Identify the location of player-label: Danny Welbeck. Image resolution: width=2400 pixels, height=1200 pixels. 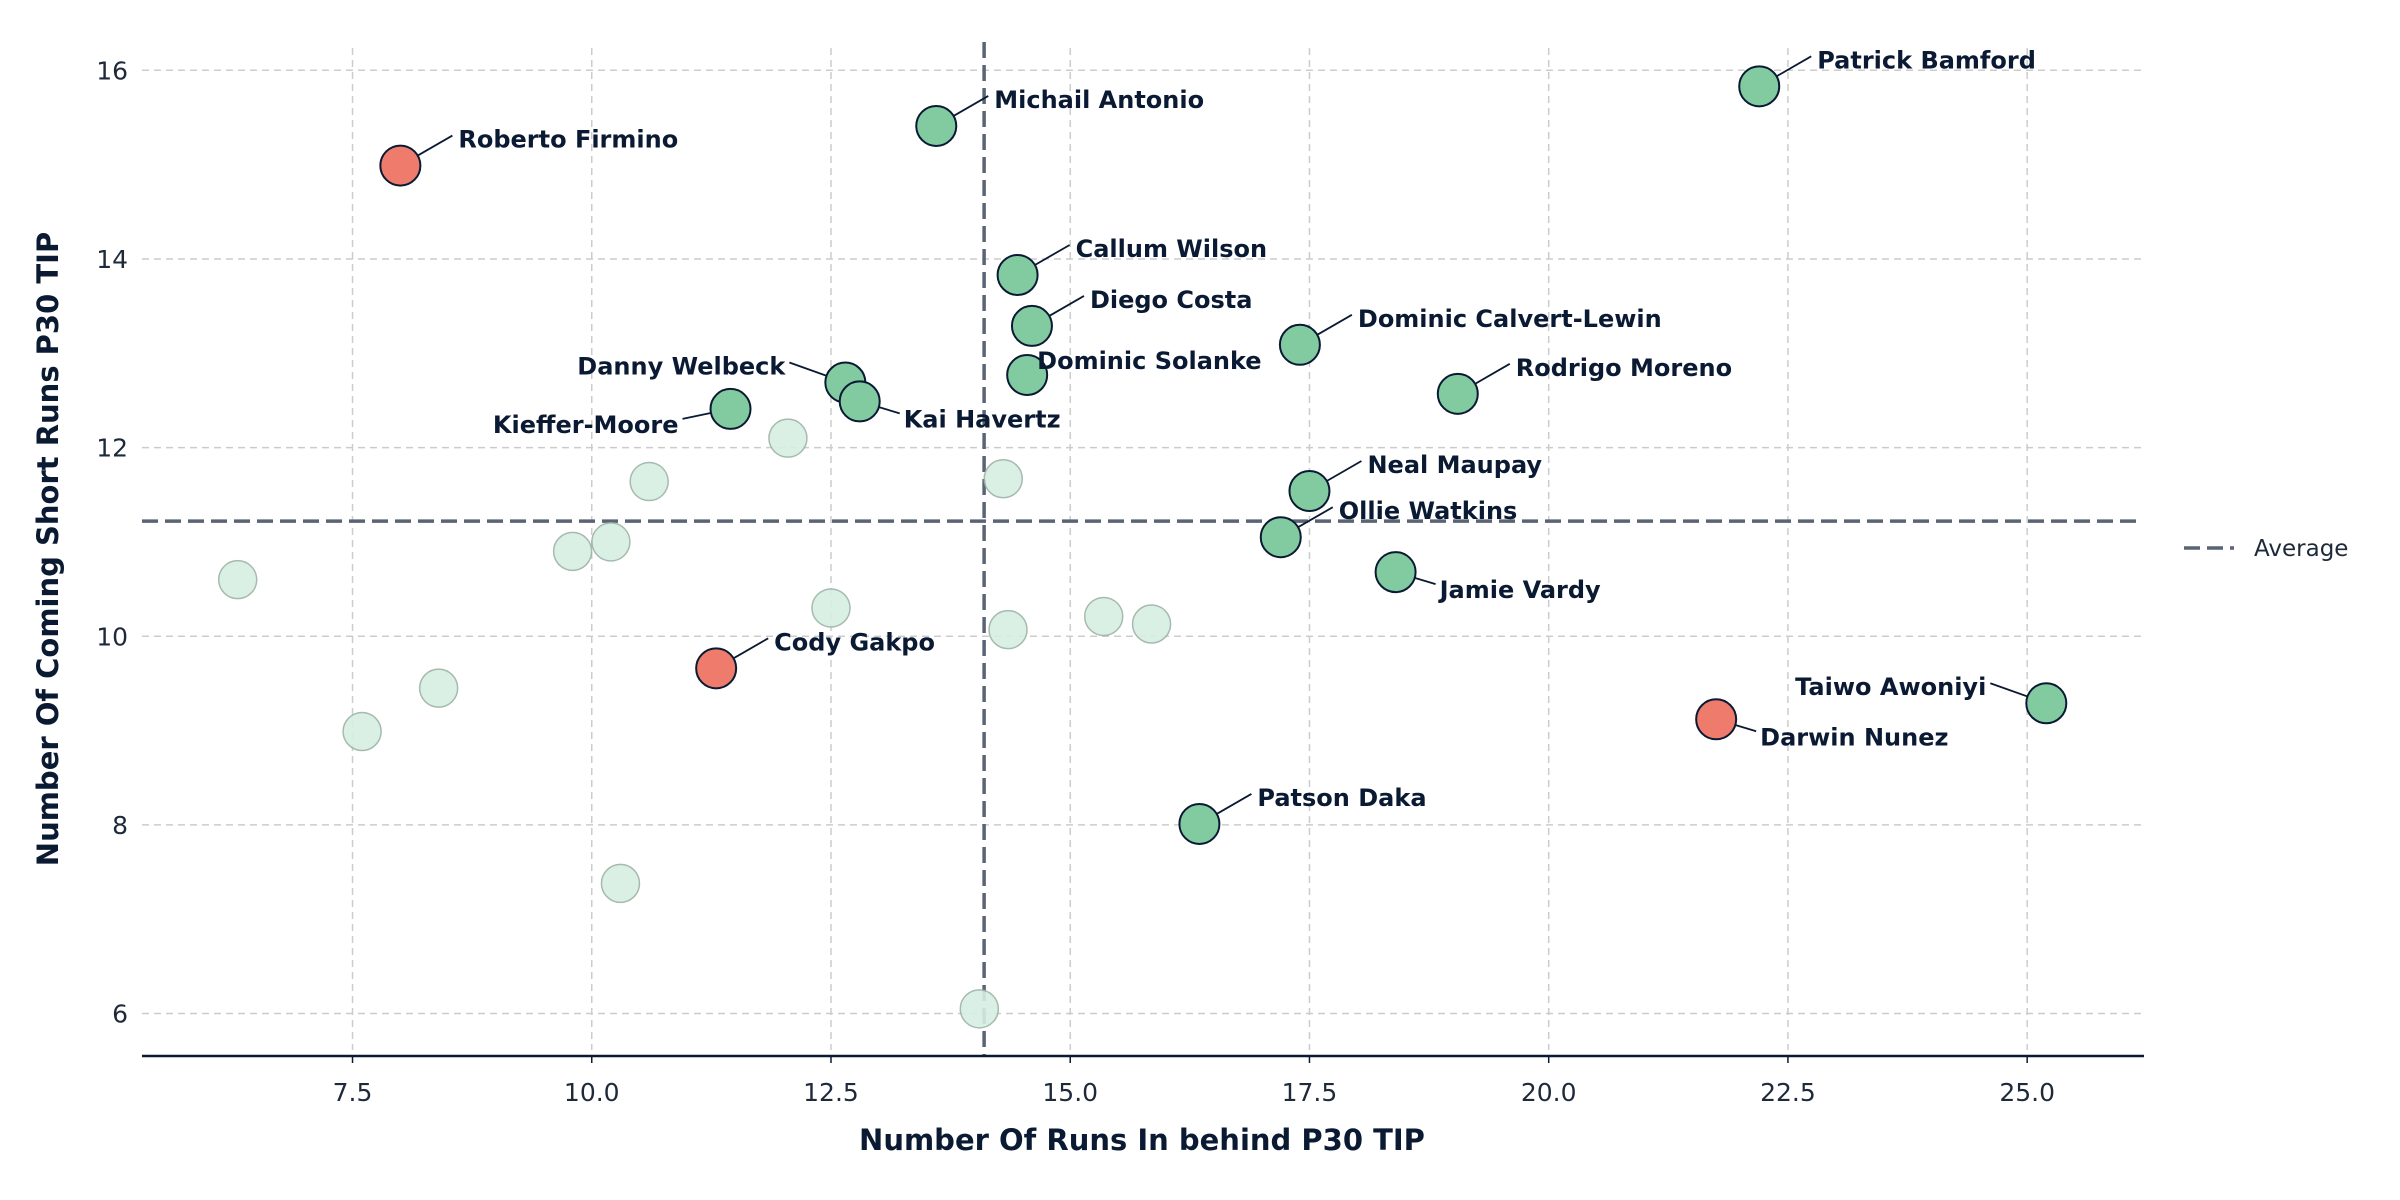
(681, 367).